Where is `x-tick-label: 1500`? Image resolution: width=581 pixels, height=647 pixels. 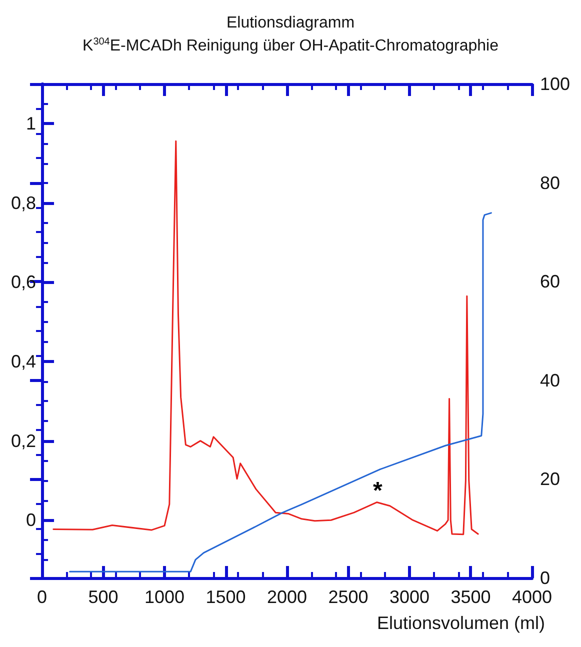
x-tick-label: 1500 is located at coordinates (226, 597).